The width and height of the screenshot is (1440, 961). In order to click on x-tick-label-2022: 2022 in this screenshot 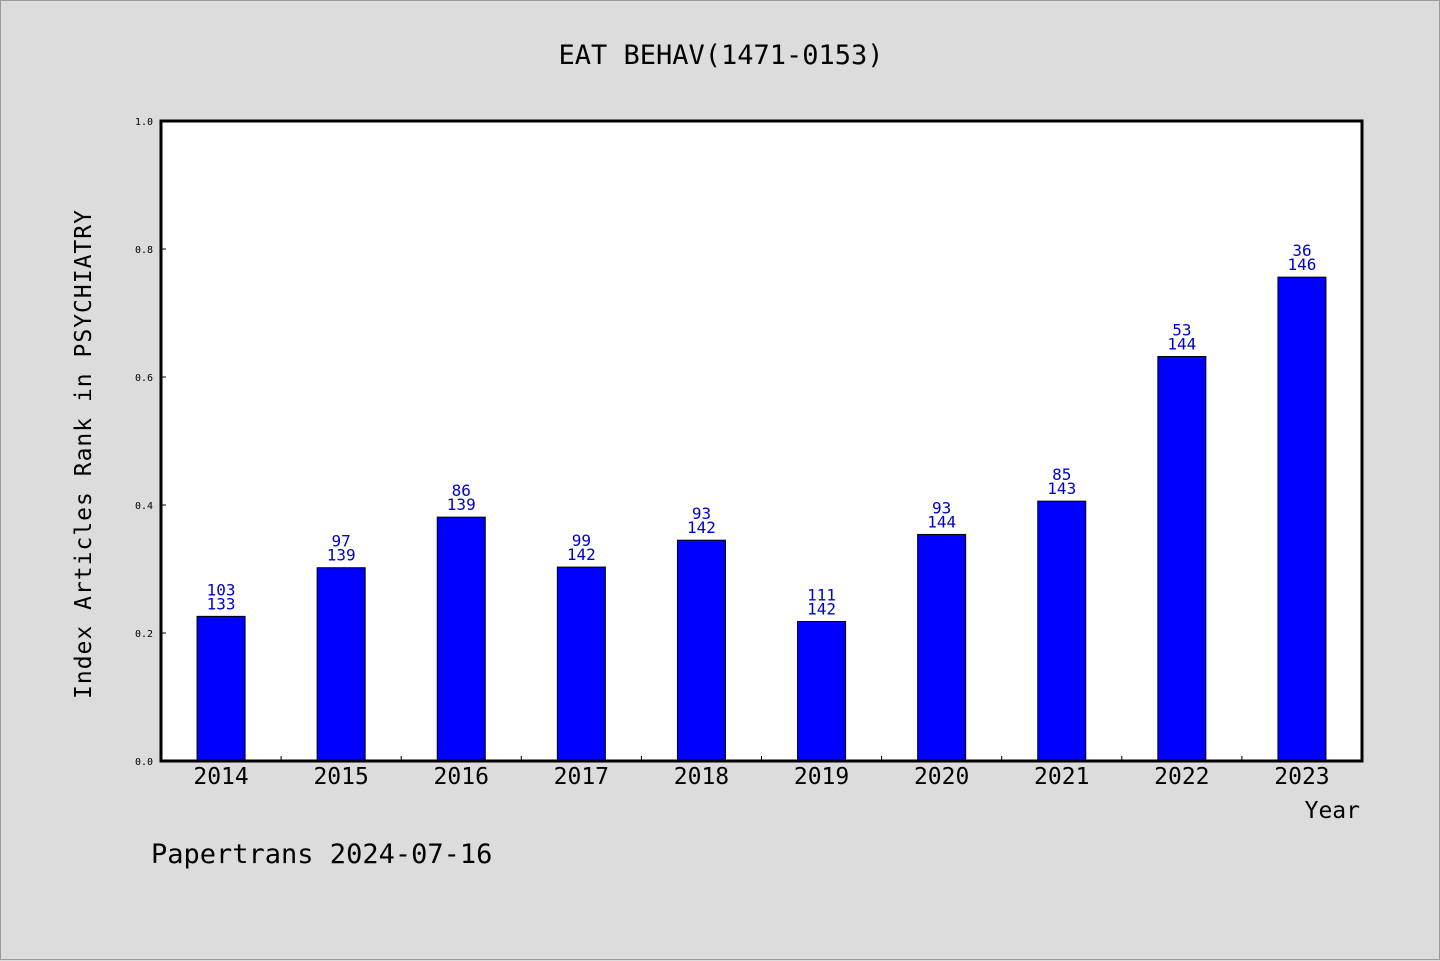, I will do `click(1181, 777)`.